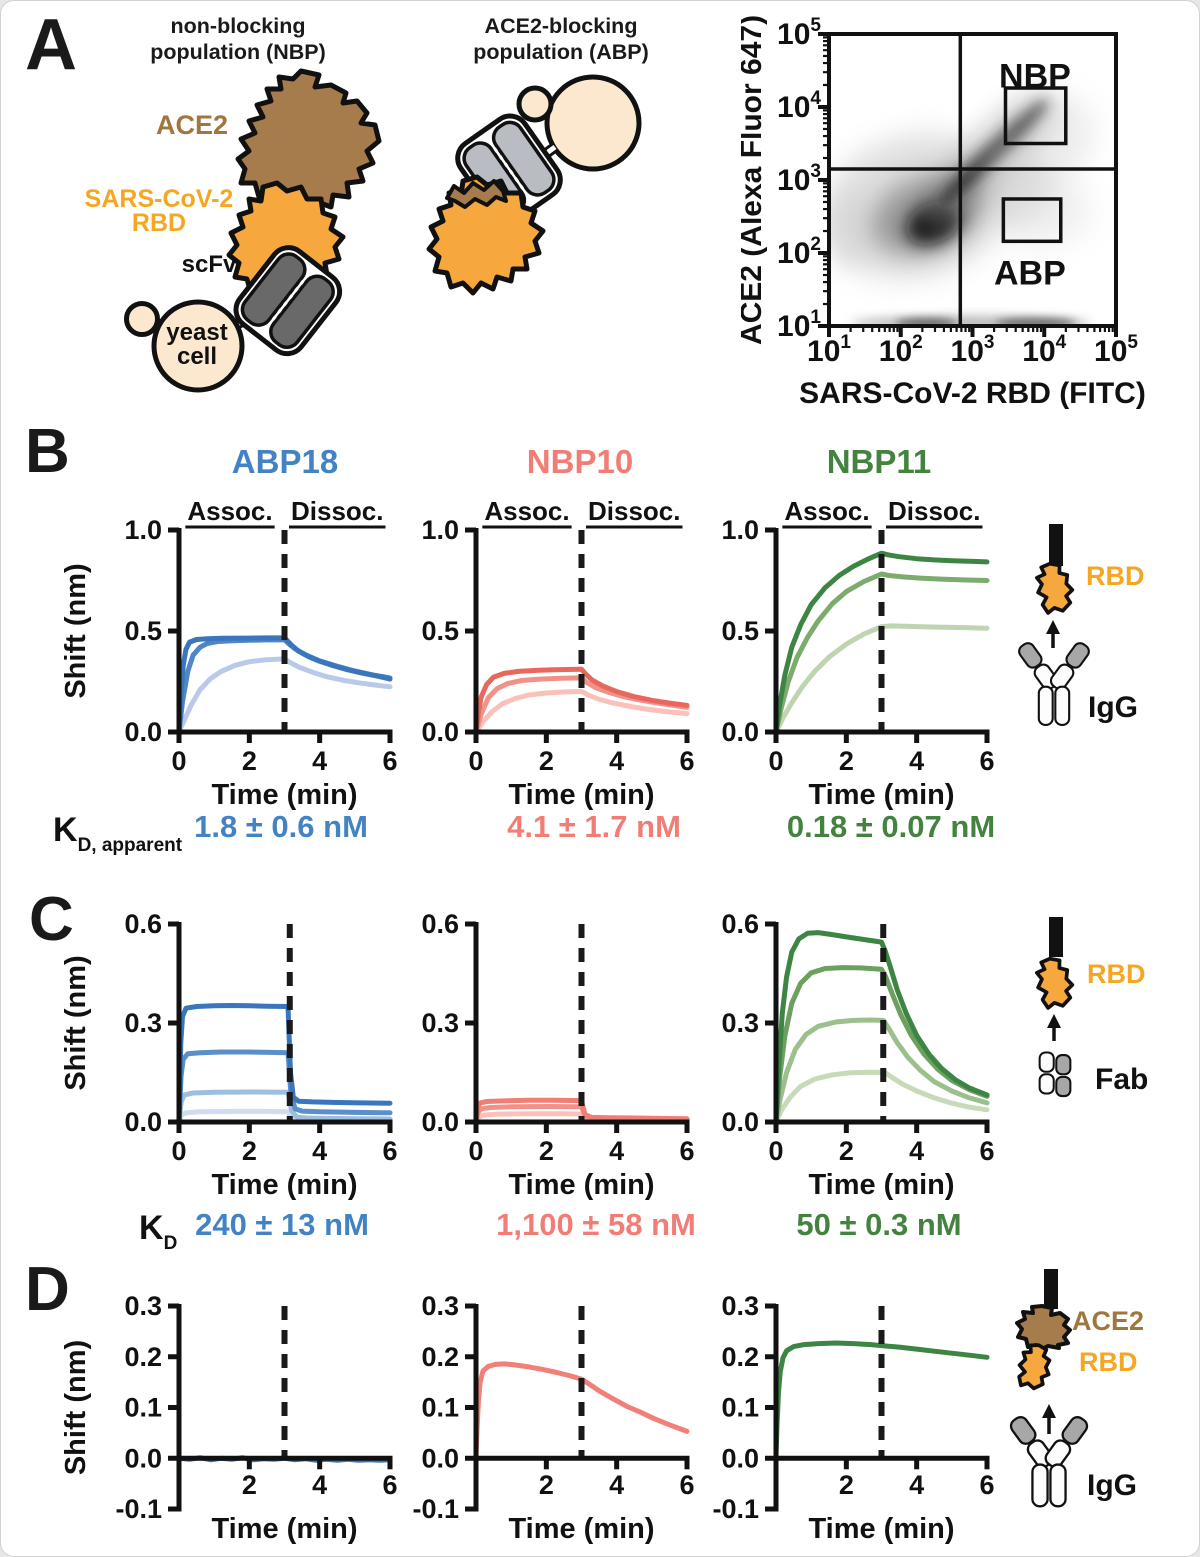  What do you see at coordinates (229, 1418) in the screenshot?
I see `sensorgram-abp18-ace2rbd: -0.1 0.0 0.1 0.2 0.3 2 4 6 Time (min) Shift (nm)` at bounding box center [229, 1418].